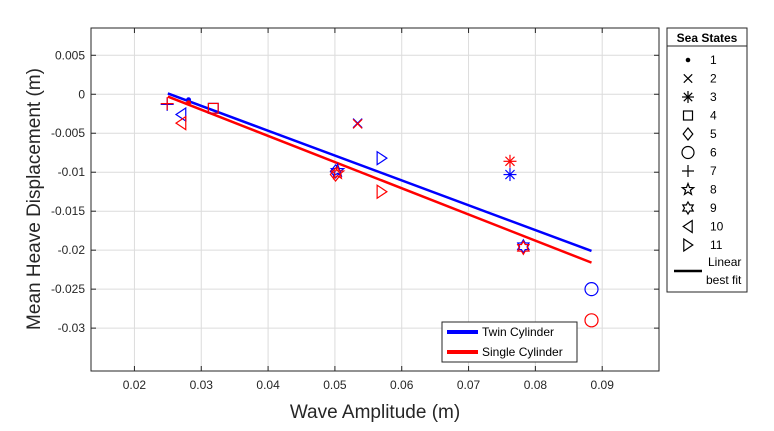 The image size is (774, 431). Describe the element at coordinates (603, 385) in the screenshot. I see `x-tick-label: 0.09` at that location.